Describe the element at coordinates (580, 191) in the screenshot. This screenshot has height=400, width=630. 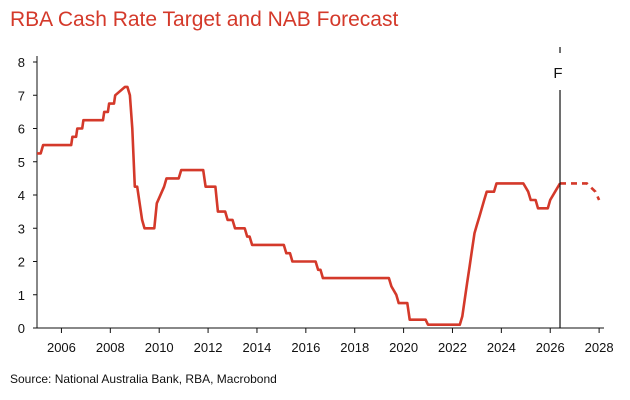
I see `forecast-line` at that location.